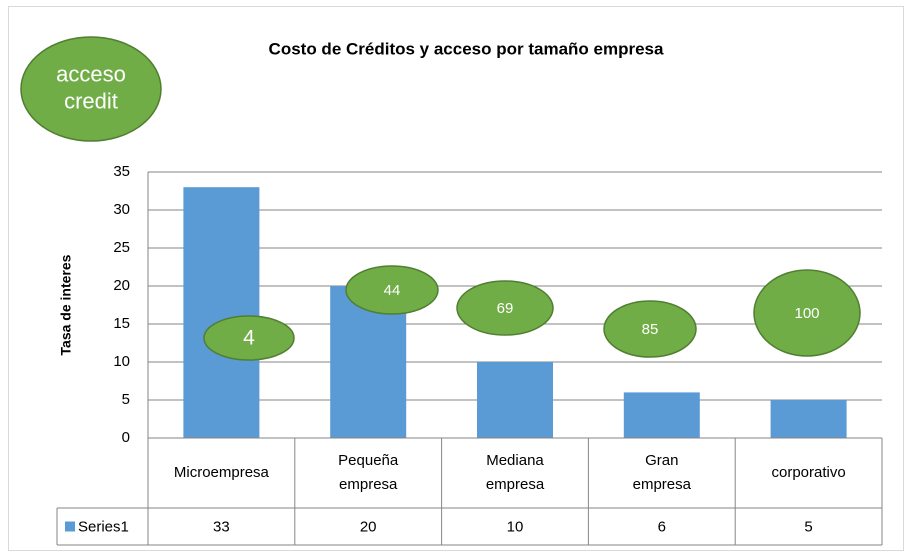 The width and height of the screenshot is (911, 557). I want to click on bubble-legend-label: acceso credit, so click(91, 87).